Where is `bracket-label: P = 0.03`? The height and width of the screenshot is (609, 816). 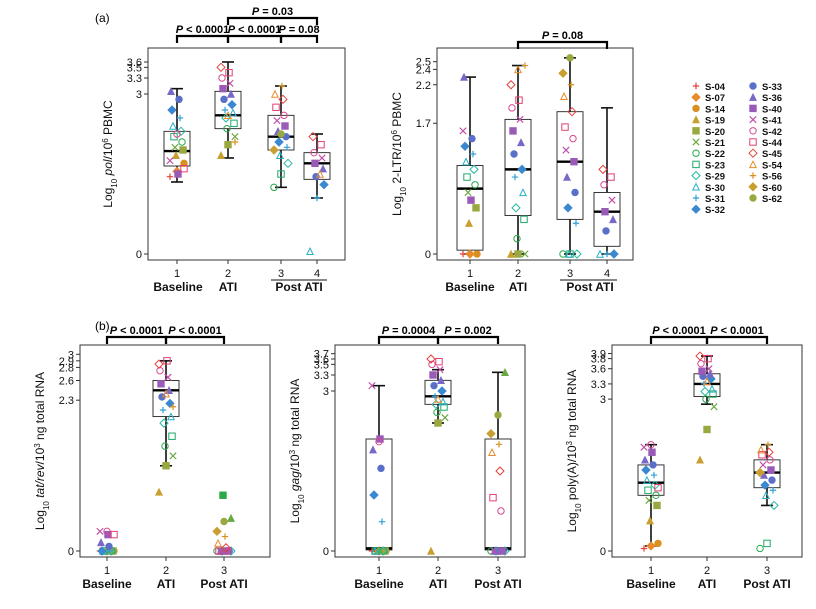 bracket-label: P = 0.03 is located at coordinates (272, 12).